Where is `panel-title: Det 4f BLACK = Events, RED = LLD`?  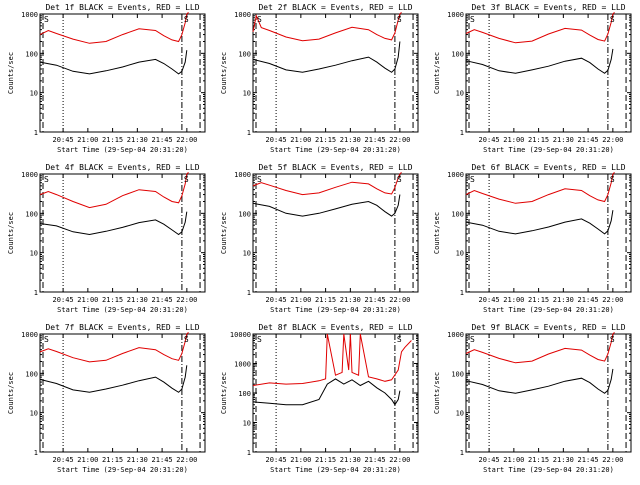
panel-title: Det 4f BLACK = Events, RED = LLD is located at coordinates (122, 167).